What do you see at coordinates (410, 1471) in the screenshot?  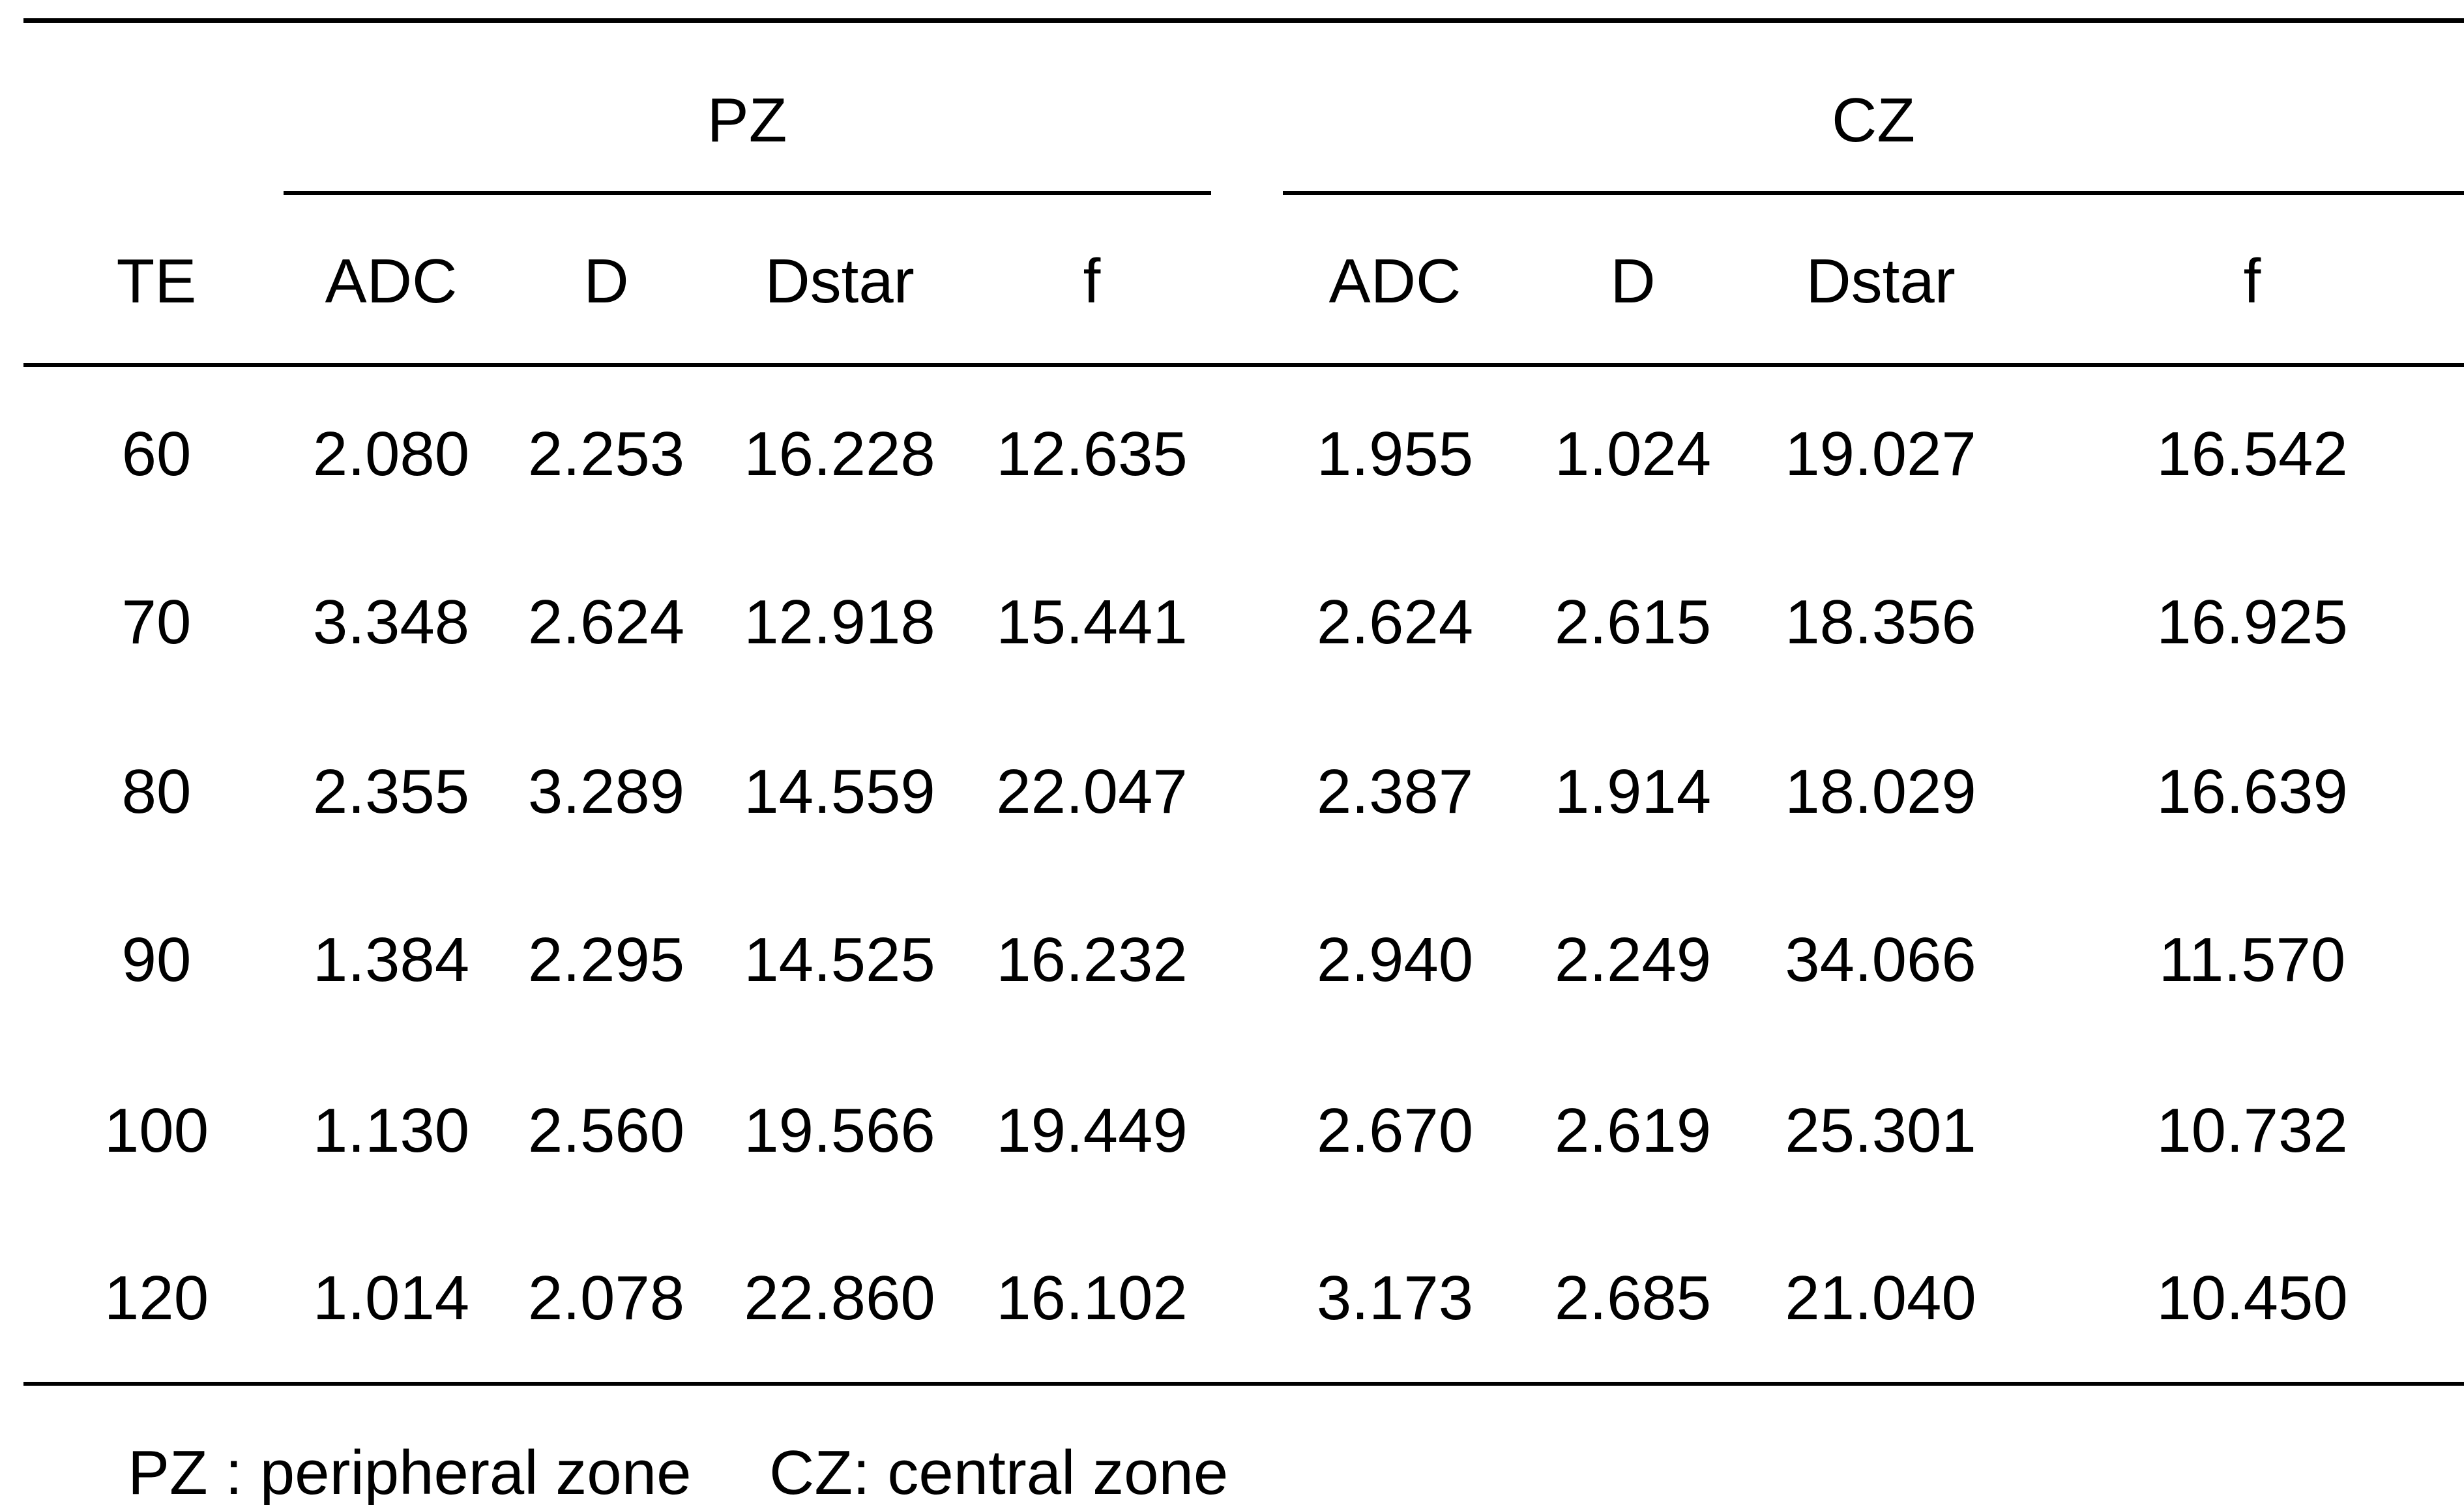 I see `footnote-pz: PZ : peripheral zone` at bounding box center [410, 1471].